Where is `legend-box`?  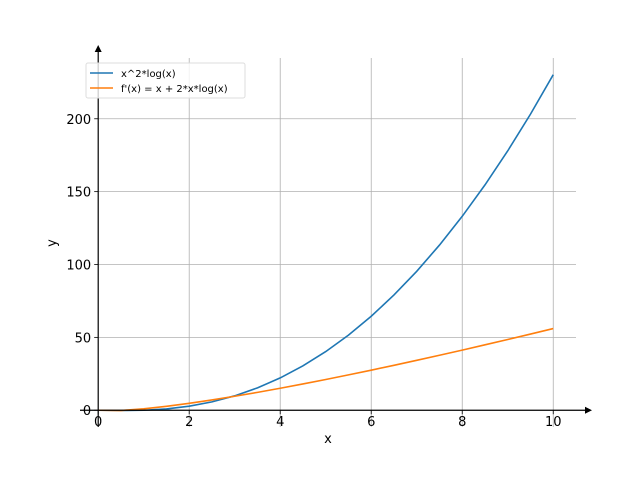 legend-box is located at coordinates (165, 80).